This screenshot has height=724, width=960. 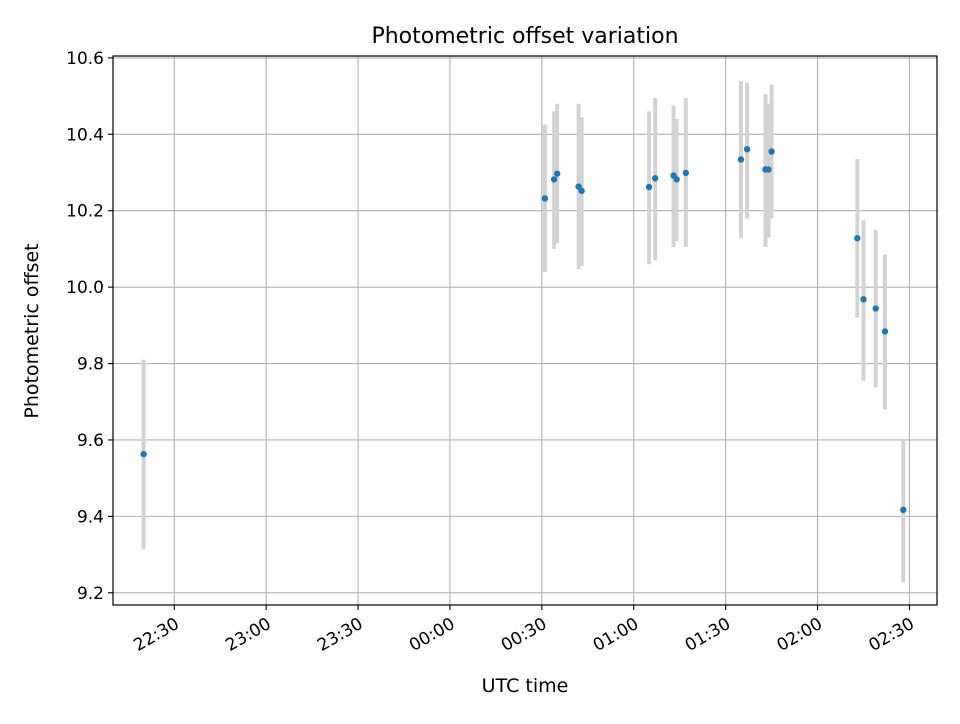 What do you see at coordinates (32, 330) in the screenshot?
I see `y-axis-label: Photometric offset` at bounding box center [32, 330].